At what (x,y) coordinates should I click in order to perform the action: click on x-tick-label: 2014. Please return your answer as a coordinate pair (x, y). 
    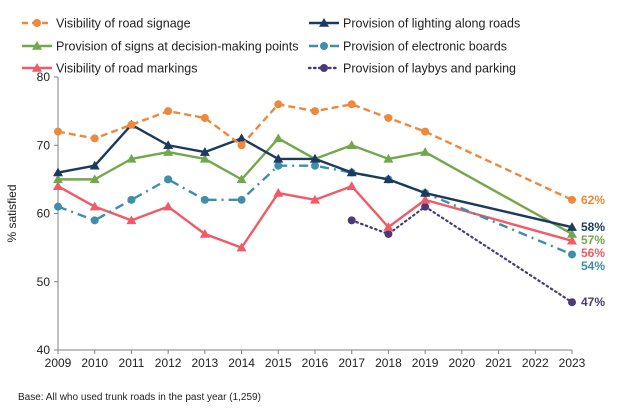
    Looking at the image, I should click on (241, 363).